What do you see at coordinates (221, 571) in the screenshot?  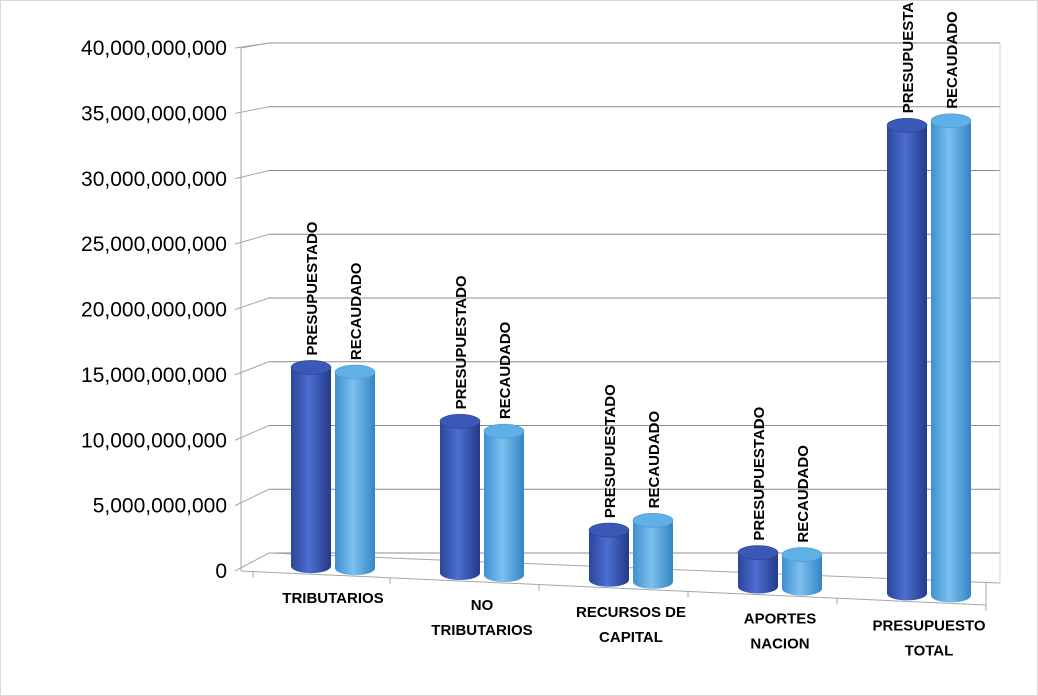 I see `y-tick-label: 0` at bounding box center [221, 571].